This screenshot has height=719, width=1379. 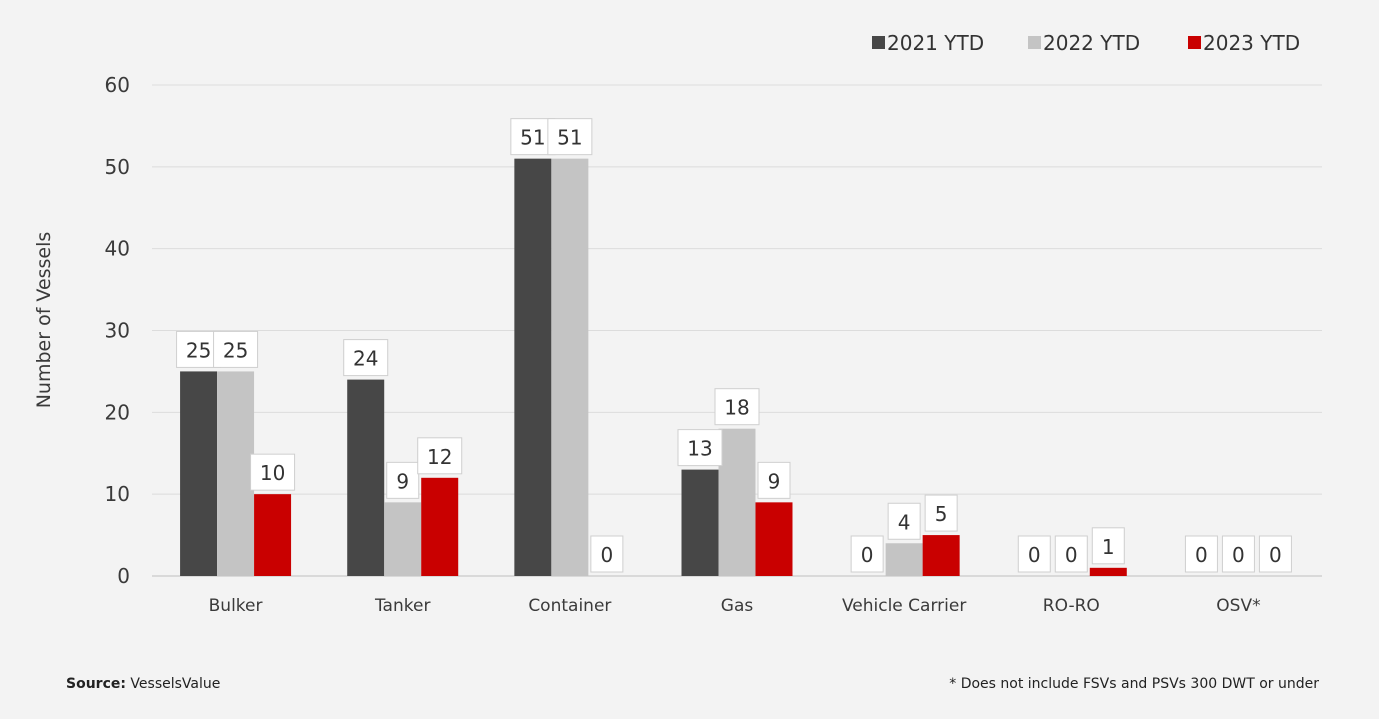 I want to click on data-label-value: 12, so click(x=439, y=457).